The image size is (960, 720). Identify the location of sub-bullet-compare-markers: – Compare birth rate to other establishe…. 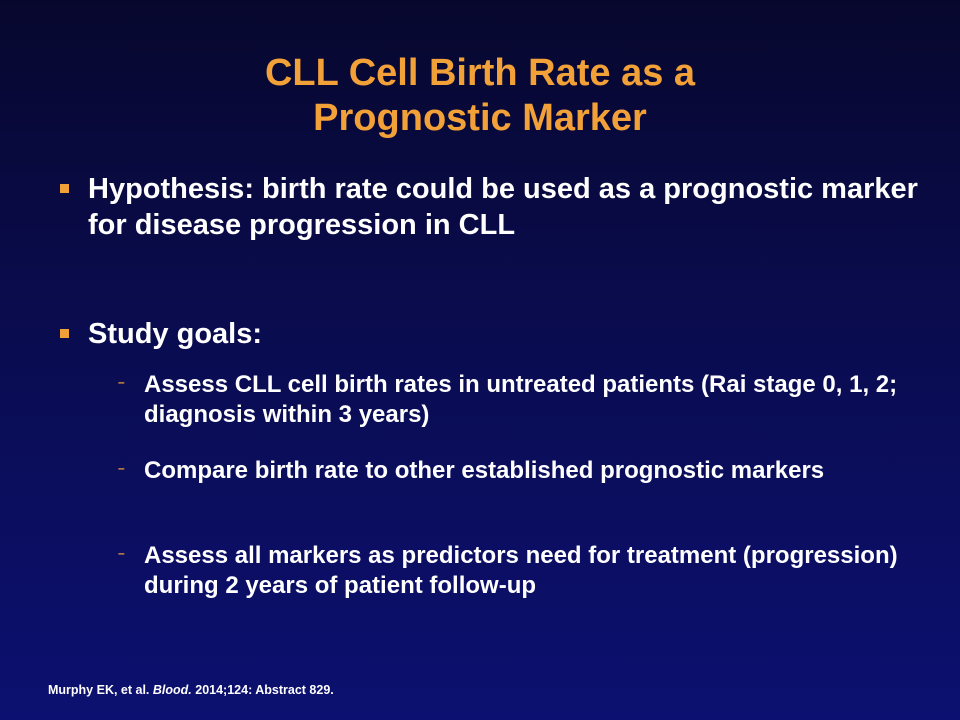
(516, 471).